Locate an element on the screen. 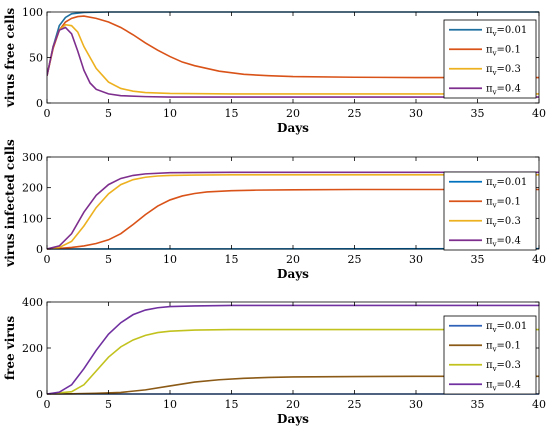 This screenshot has width=550, height=437. y-axis-label: free virus is located at coordinates (10, 348).